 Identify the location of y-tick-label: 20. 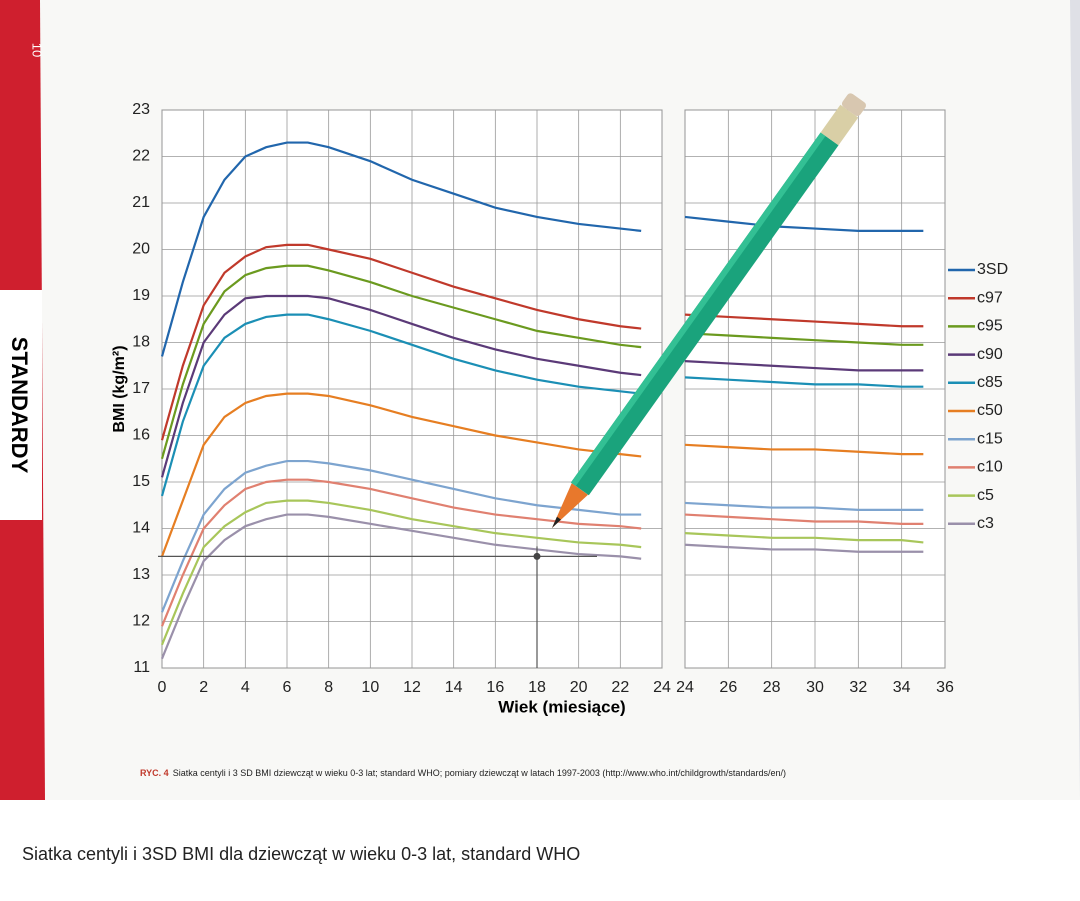
(141, 249).